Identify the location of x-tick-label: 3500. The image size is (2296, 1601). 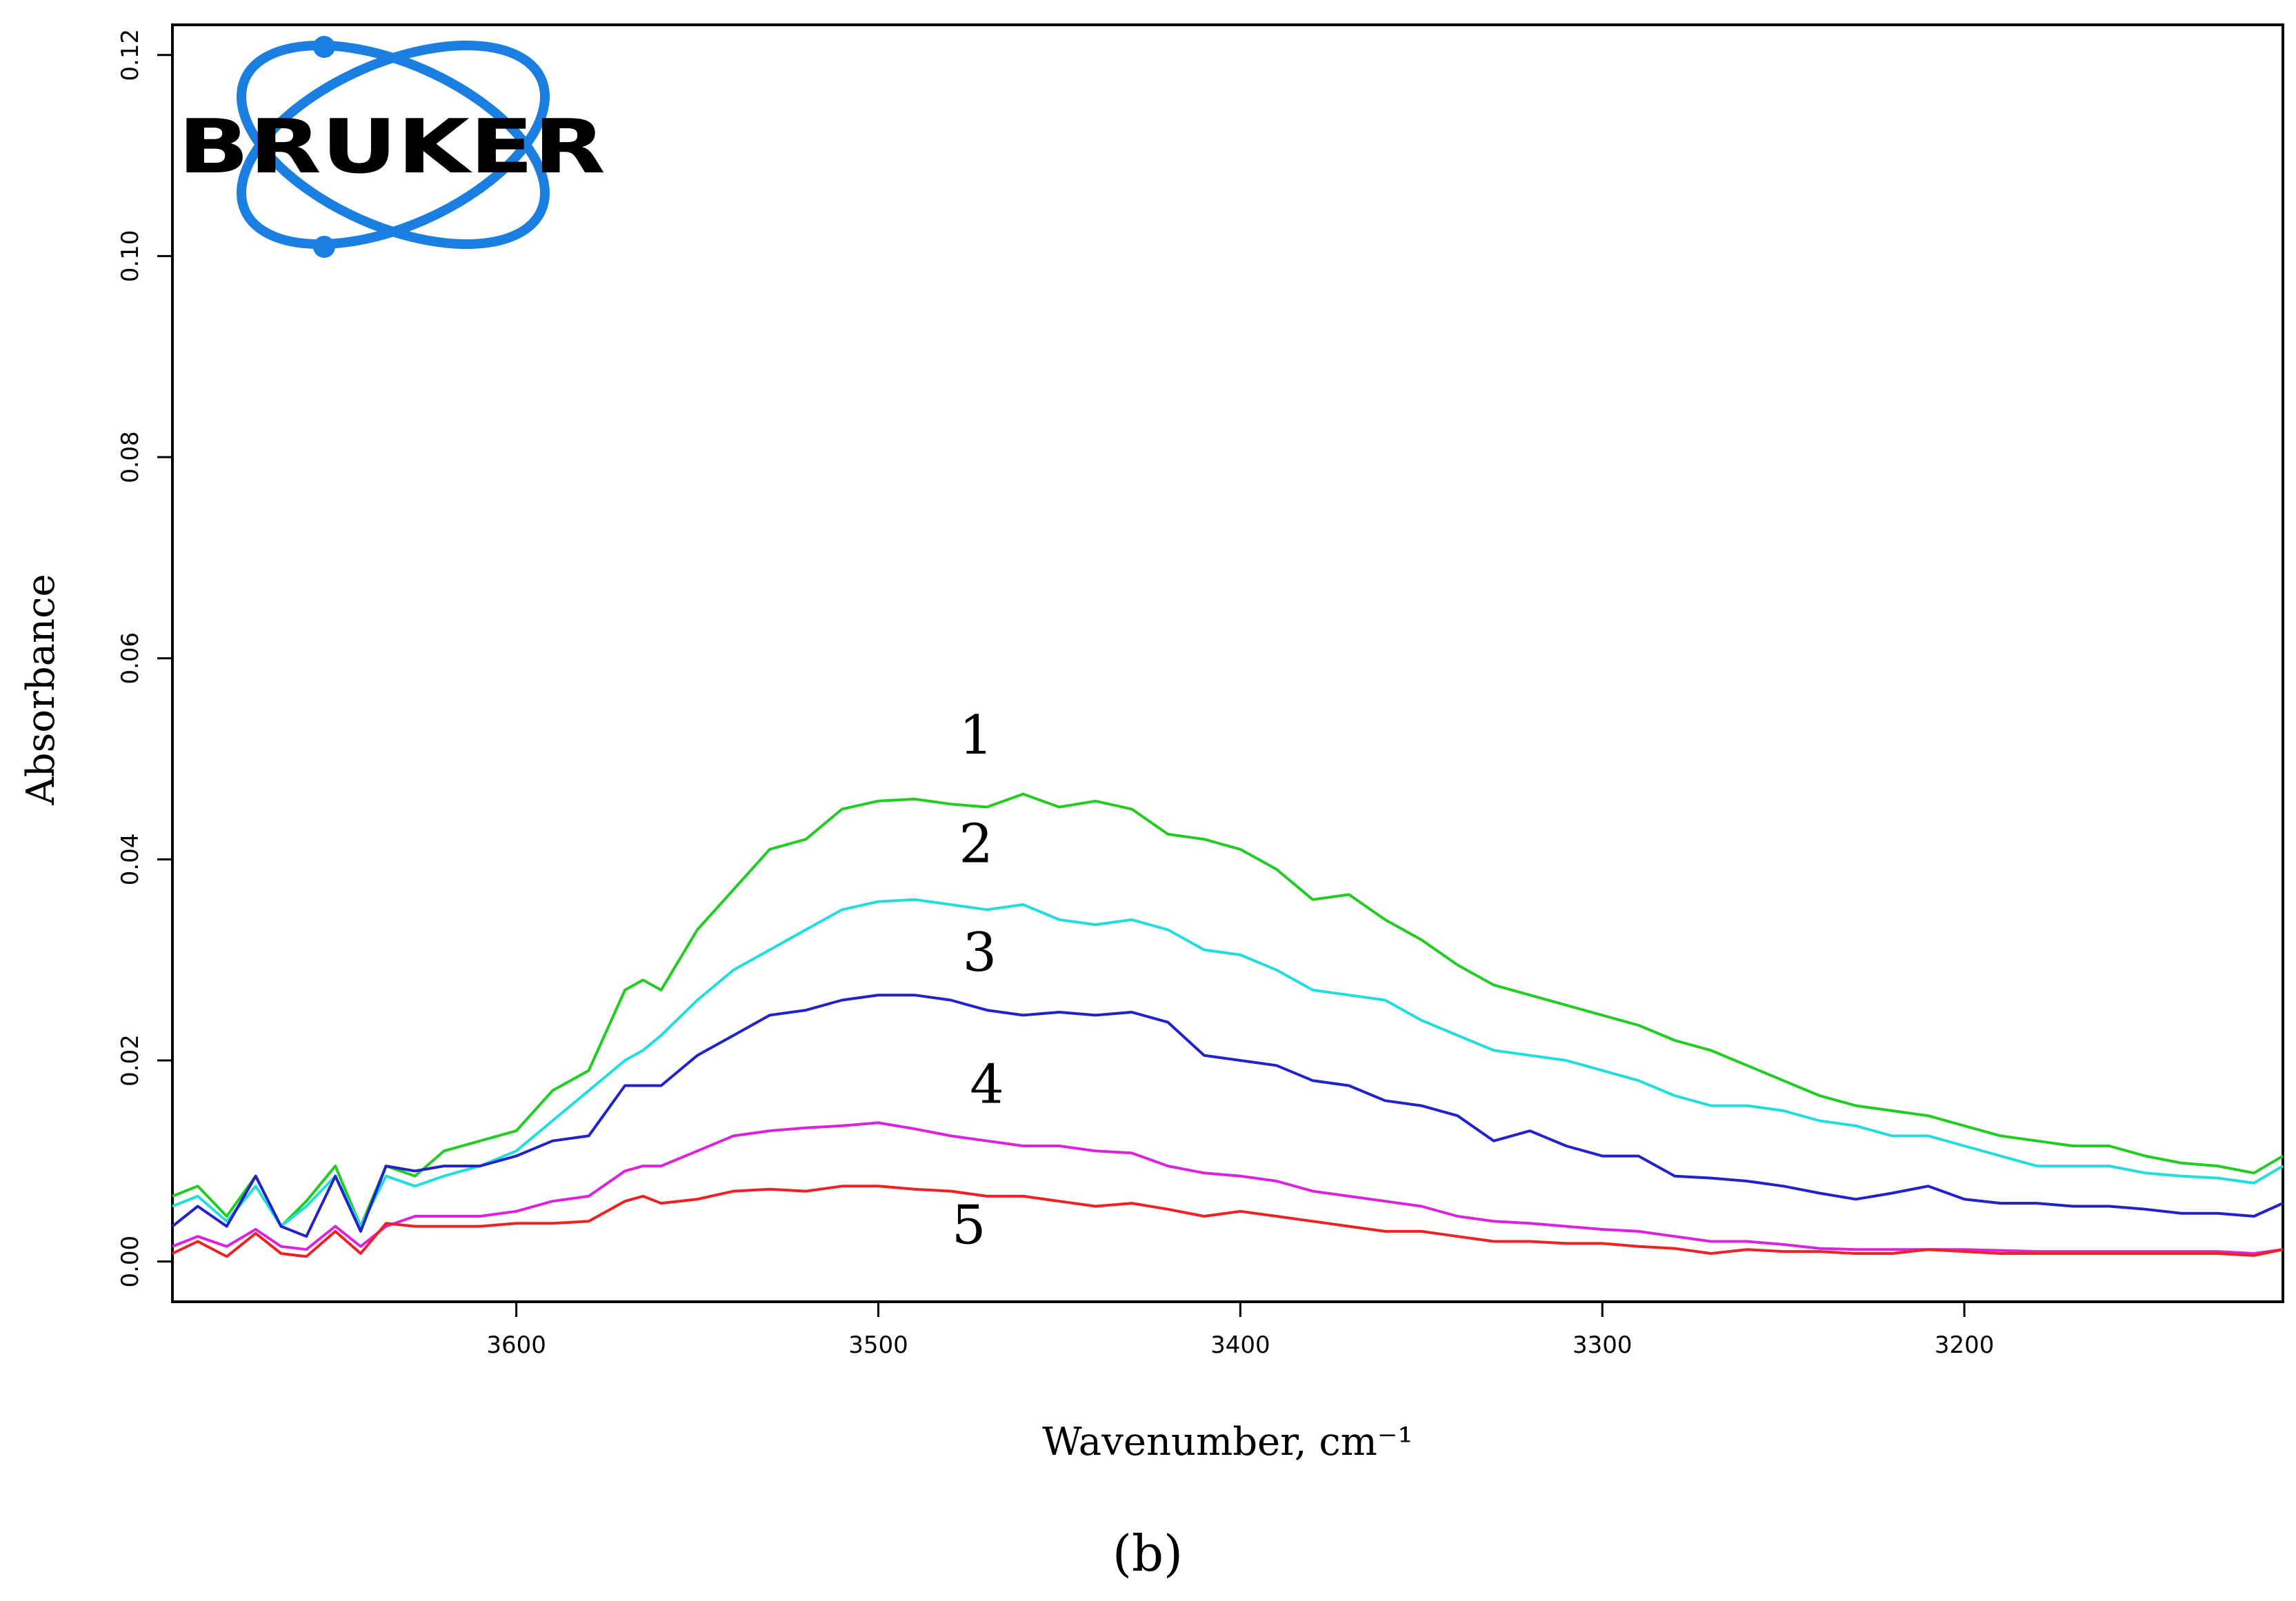
(878, 1345).